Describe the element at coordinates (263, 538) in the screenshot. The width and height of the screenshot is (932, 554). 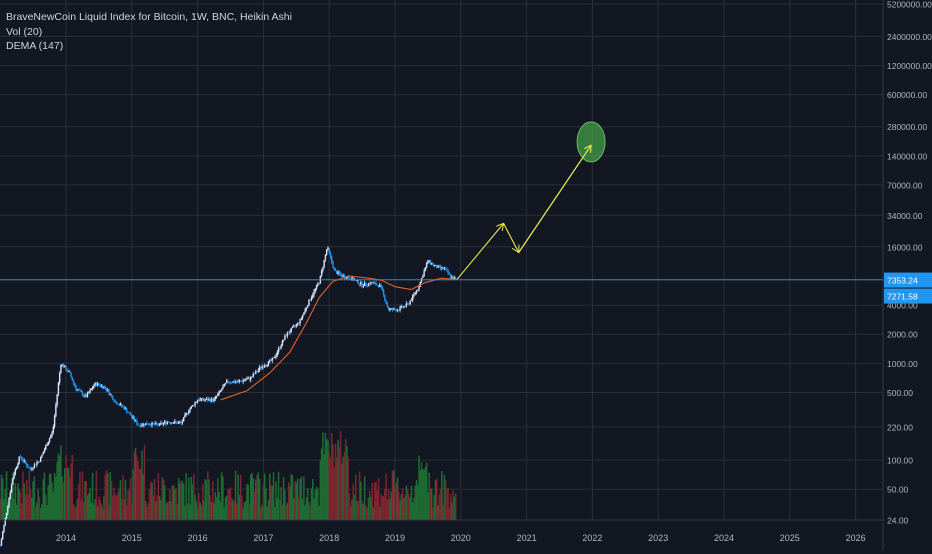
I see `x-tick-label: 2017` at that location.